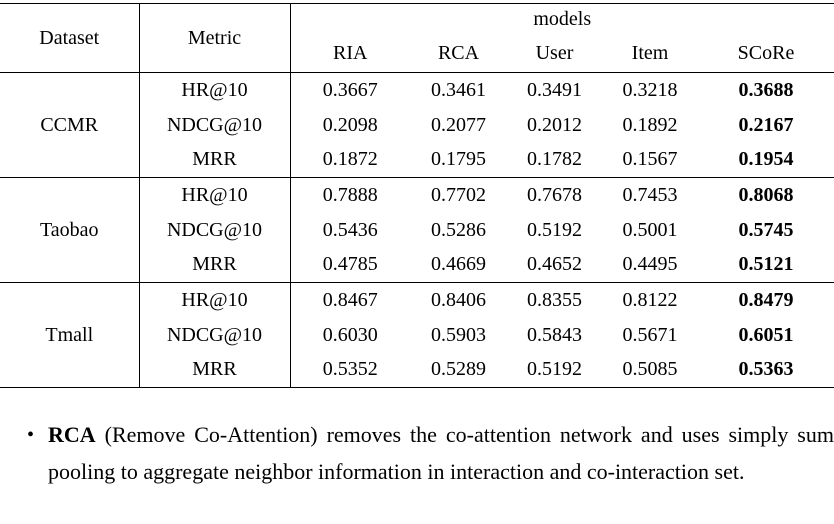  I want to click on value-cell: 0.7453, so click(650, 194).